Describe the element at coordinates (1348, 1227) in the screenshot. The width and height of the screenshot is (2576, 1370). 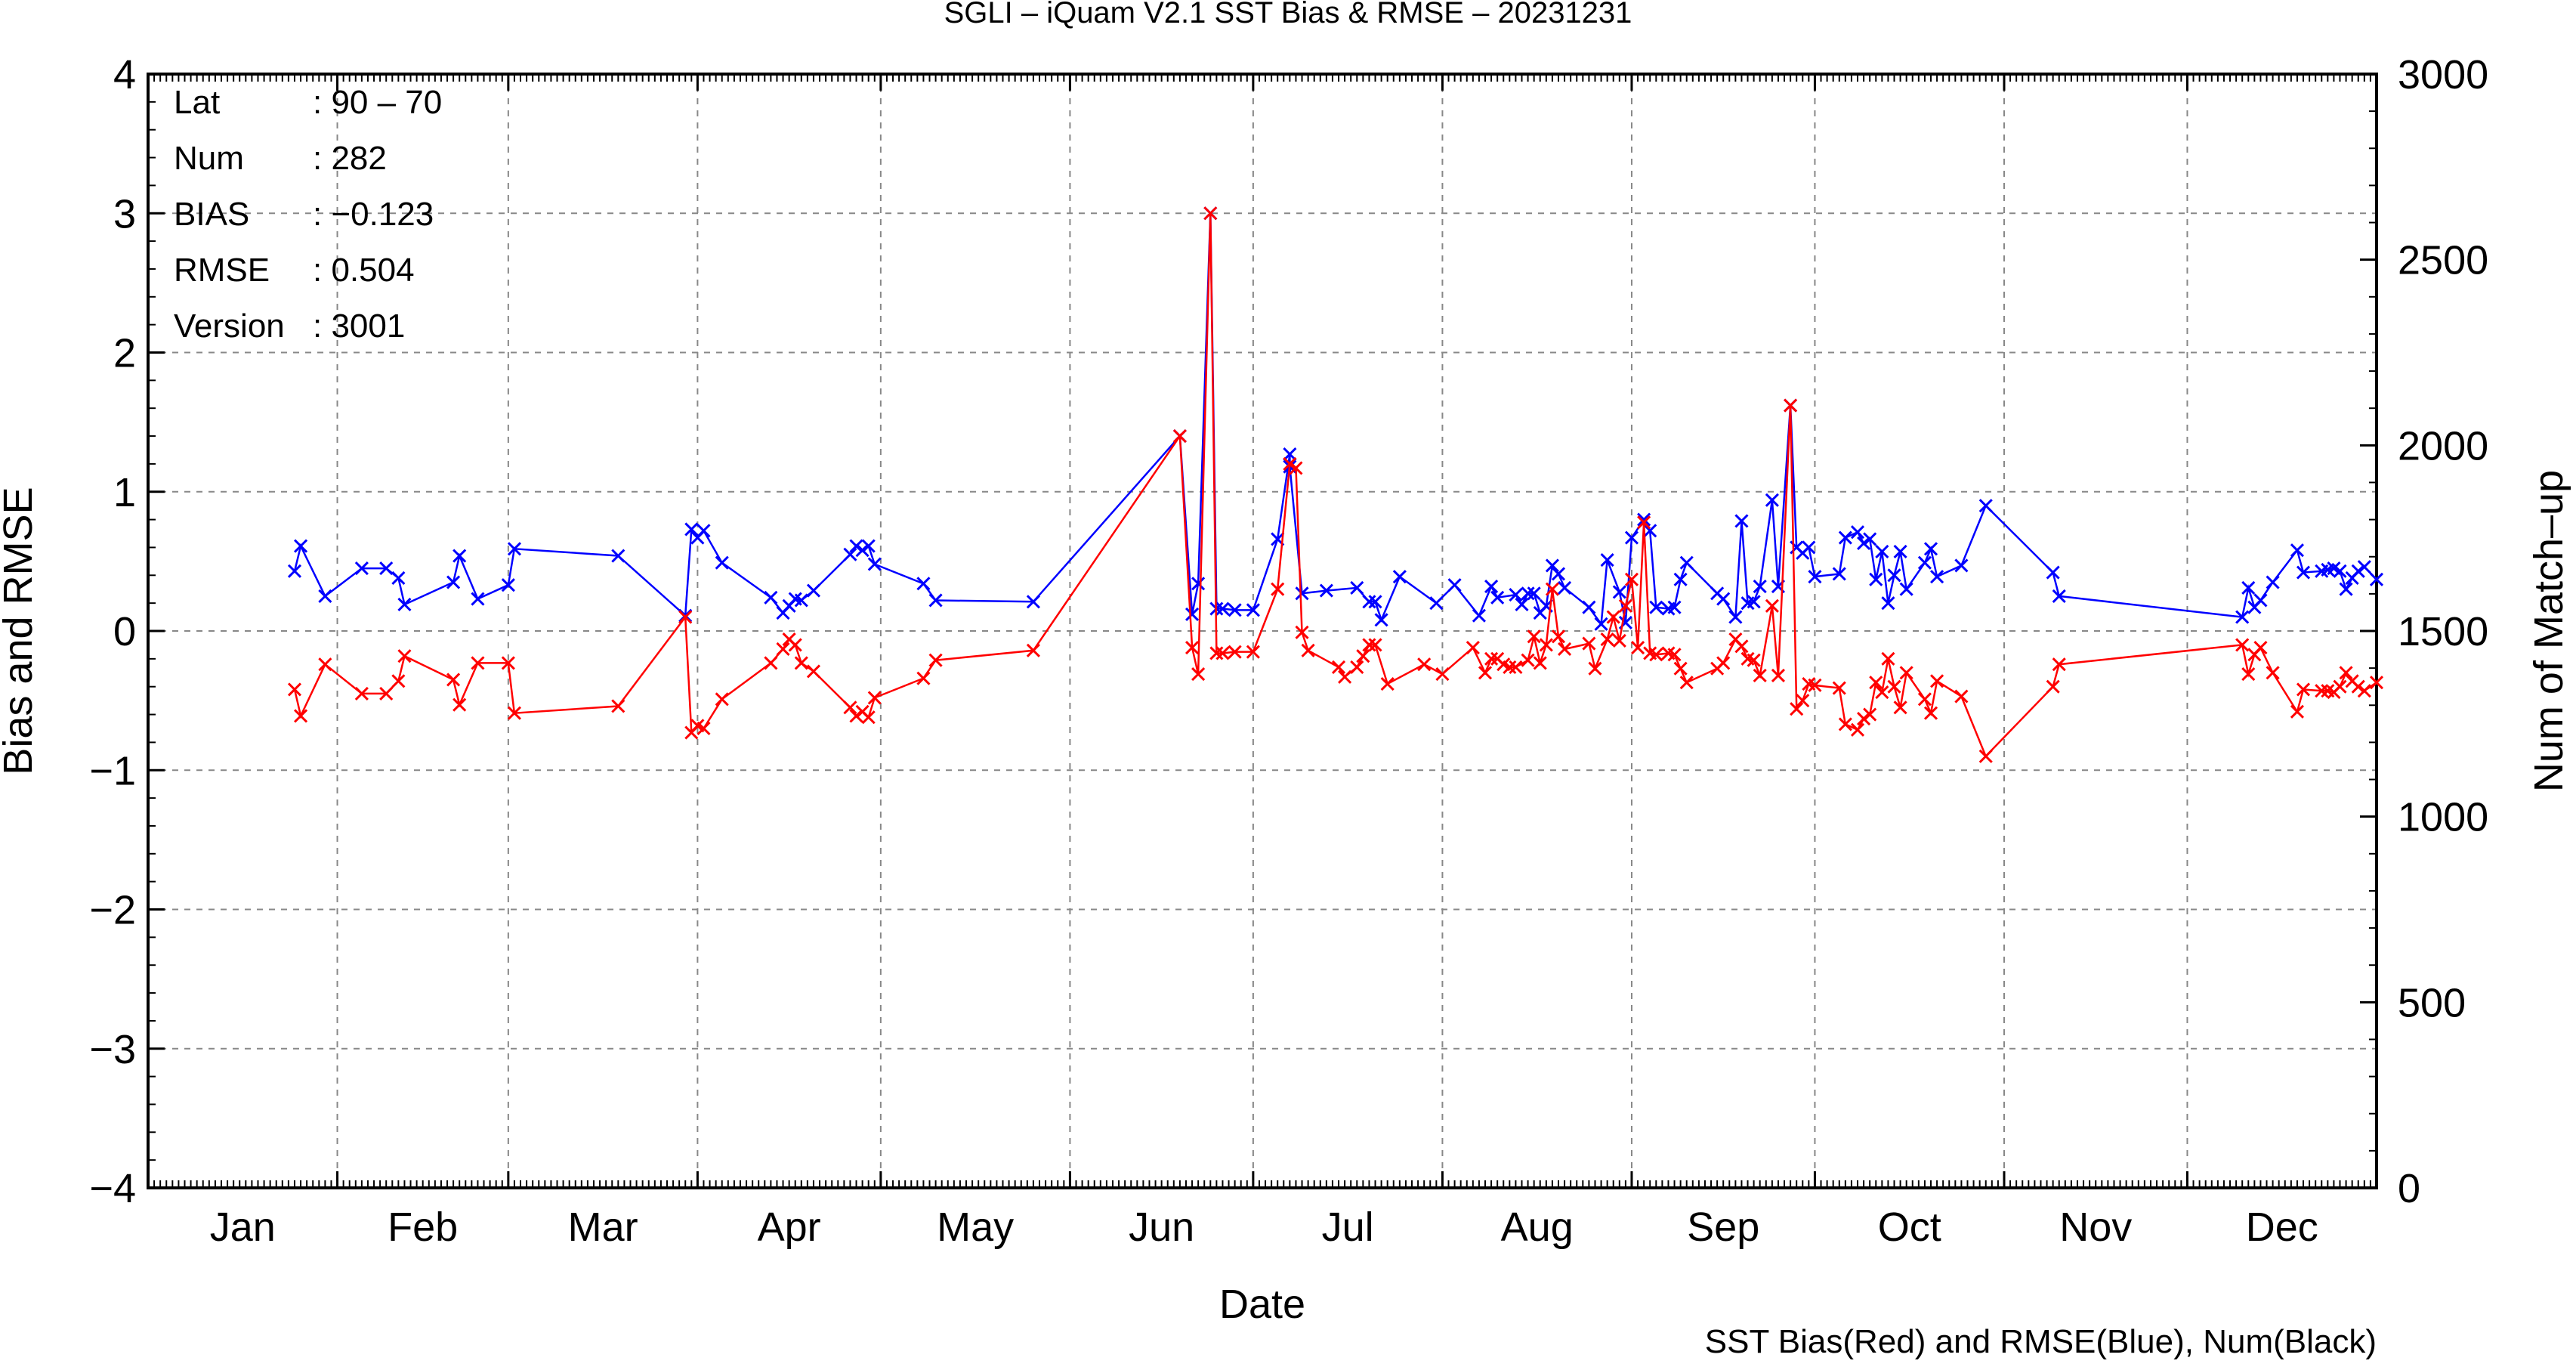
I see `x-tick-label: Jul` at that location.